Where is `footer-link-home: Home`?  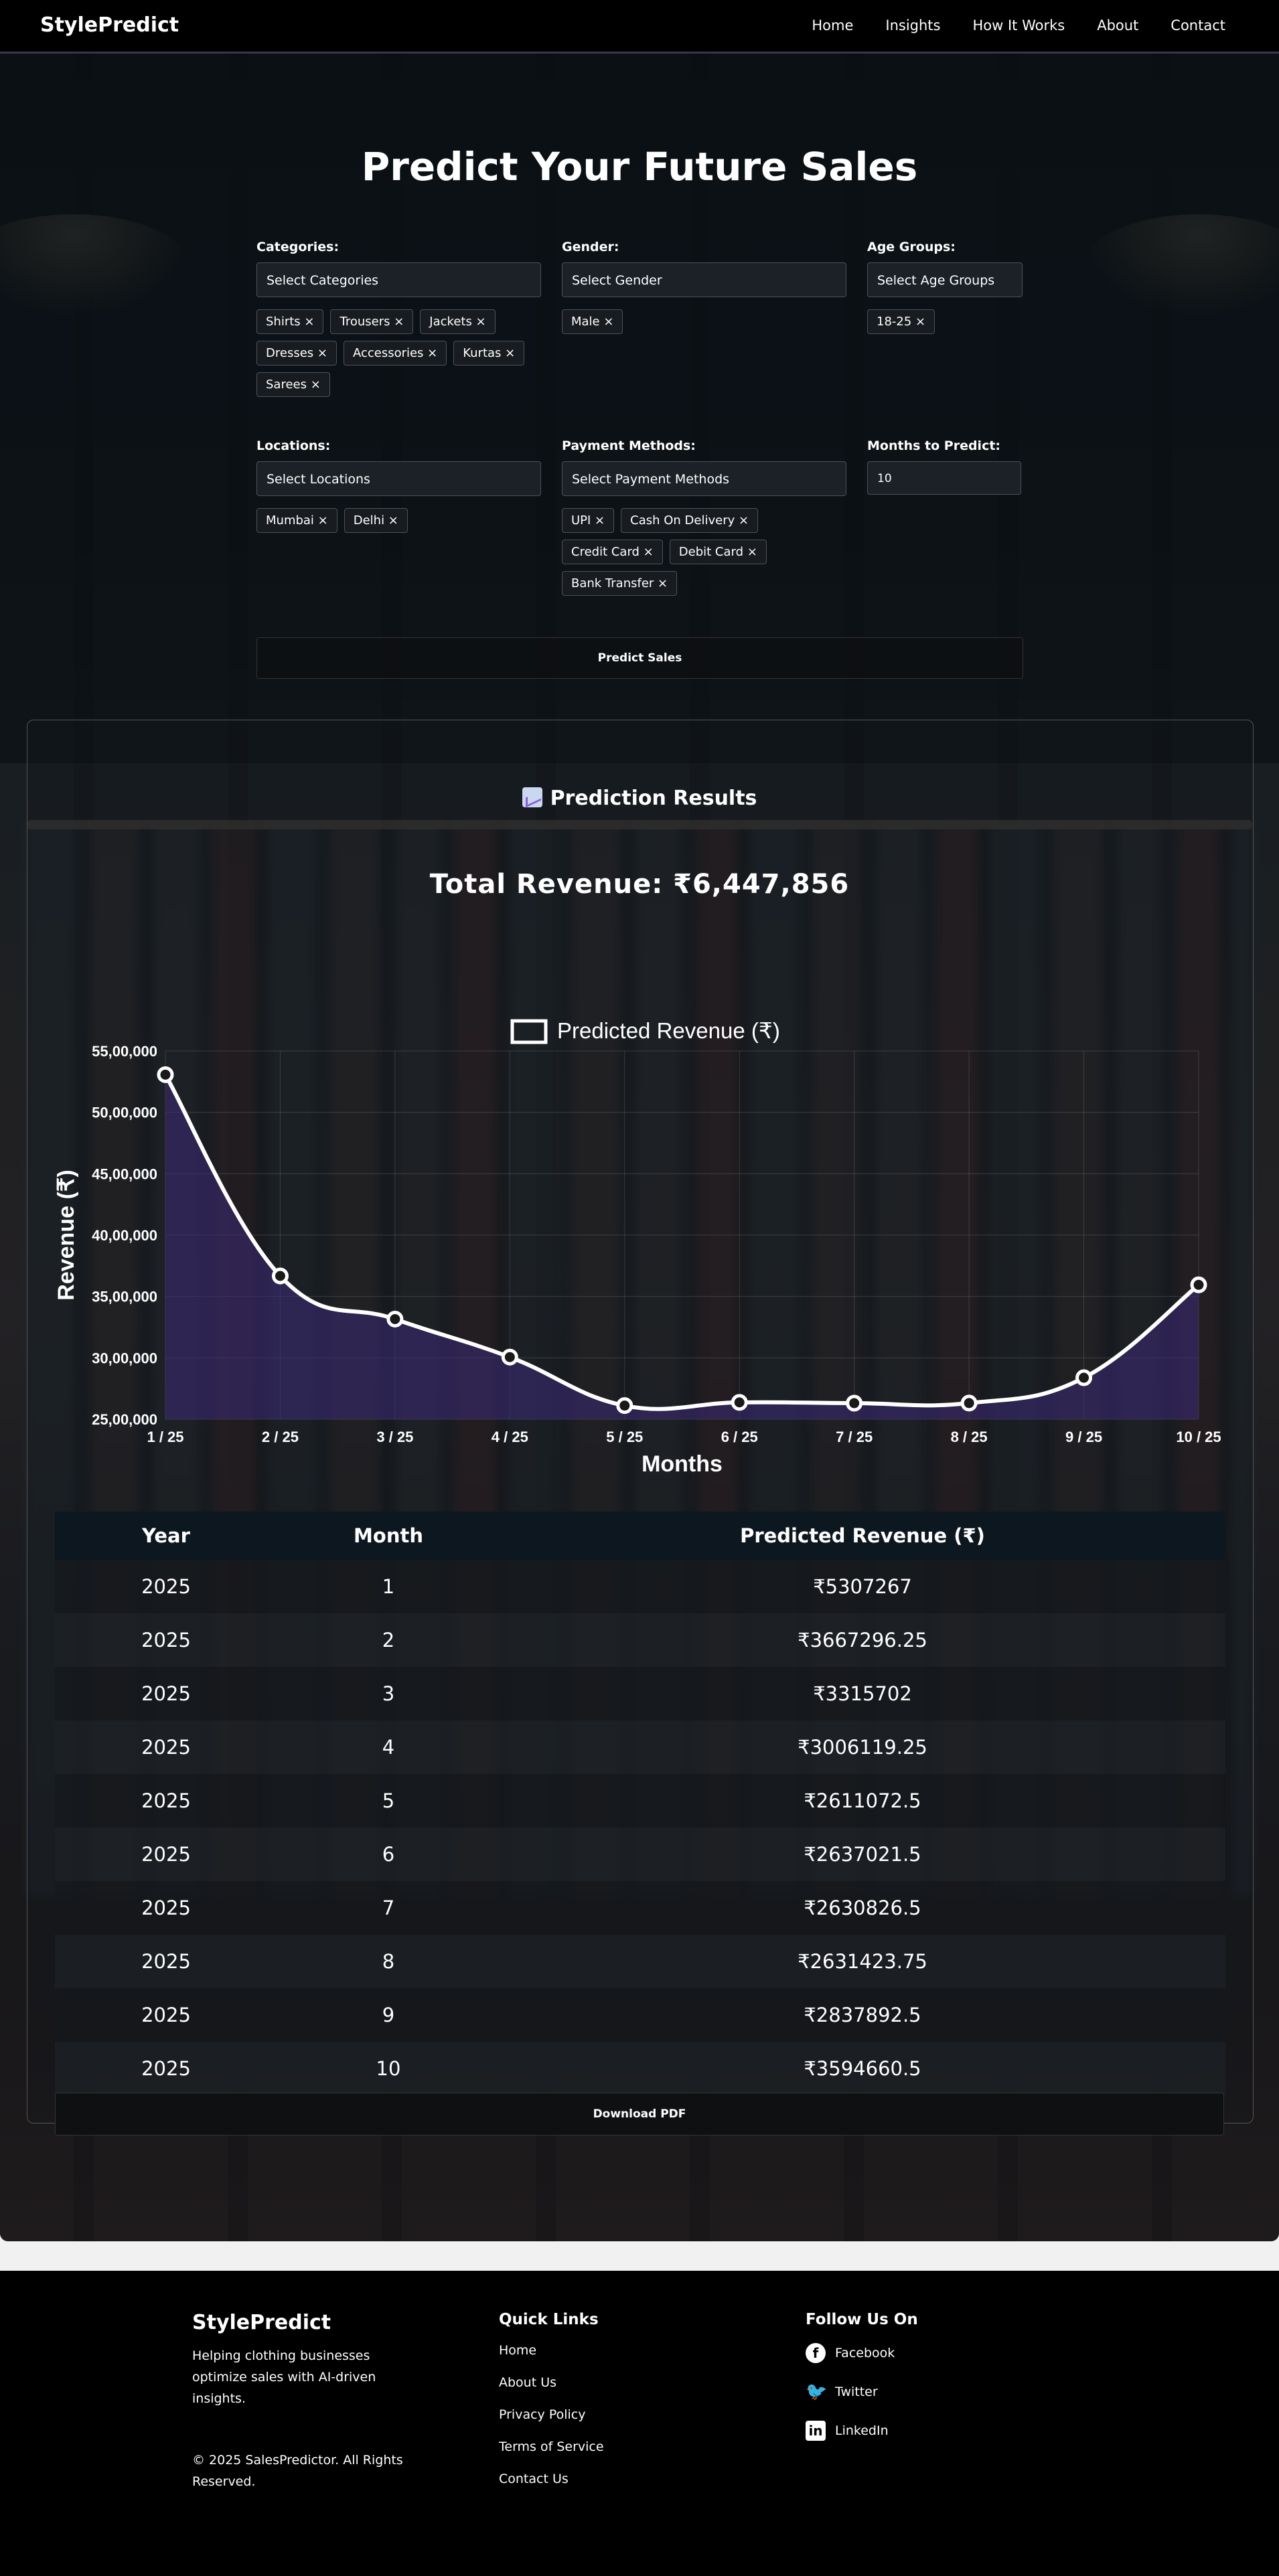 footer-link-home: Home is located at coordinates (518, 2351).